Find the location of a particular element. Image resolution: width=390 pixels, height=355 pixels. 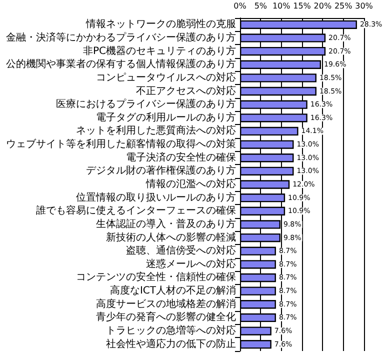

y-tick-label: 不正アクセスへの対応 is located at coordinates (186, 90).